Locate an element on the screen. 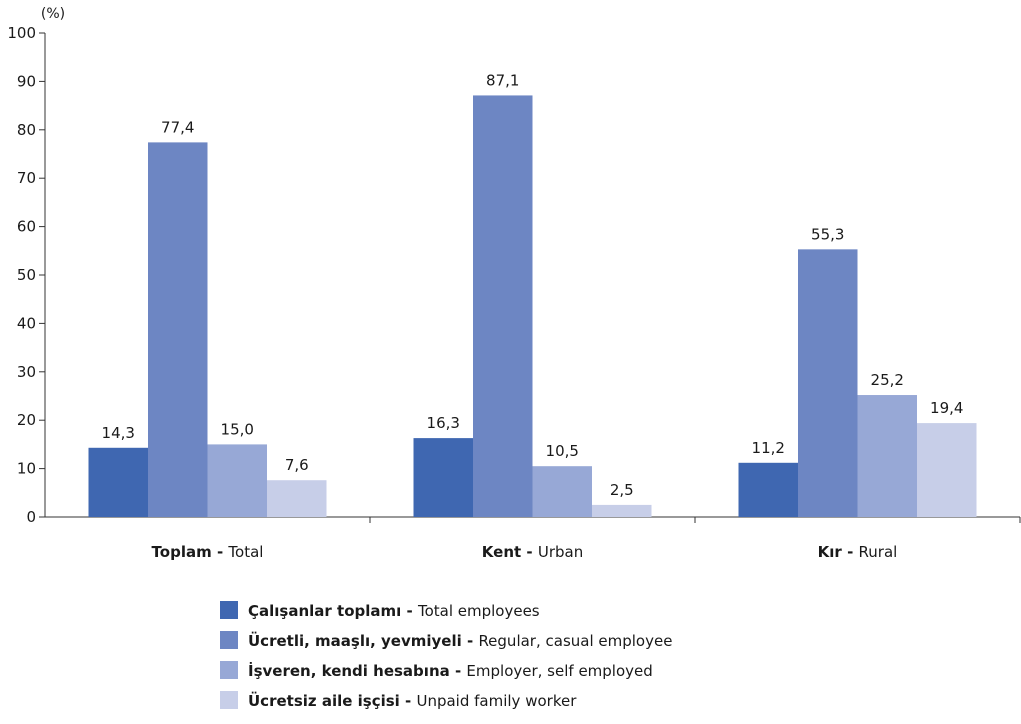 Image resolution: width=1021 pixels, height=724 pixels. y-tick-label: 70 is located at coordinates (26, 178).